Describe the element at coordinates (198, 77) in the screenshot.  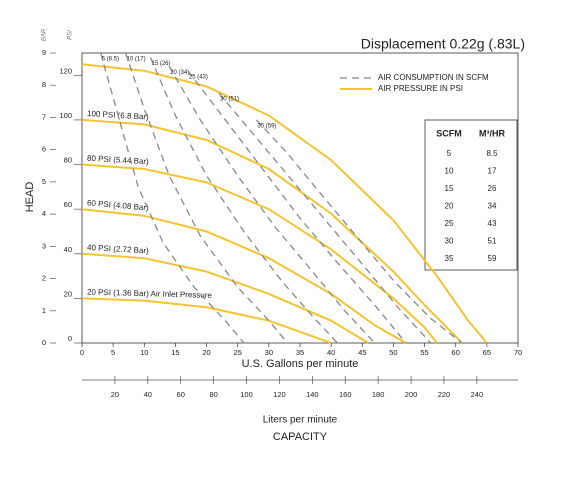
I see `curve-label: 25 (43)` at that location.